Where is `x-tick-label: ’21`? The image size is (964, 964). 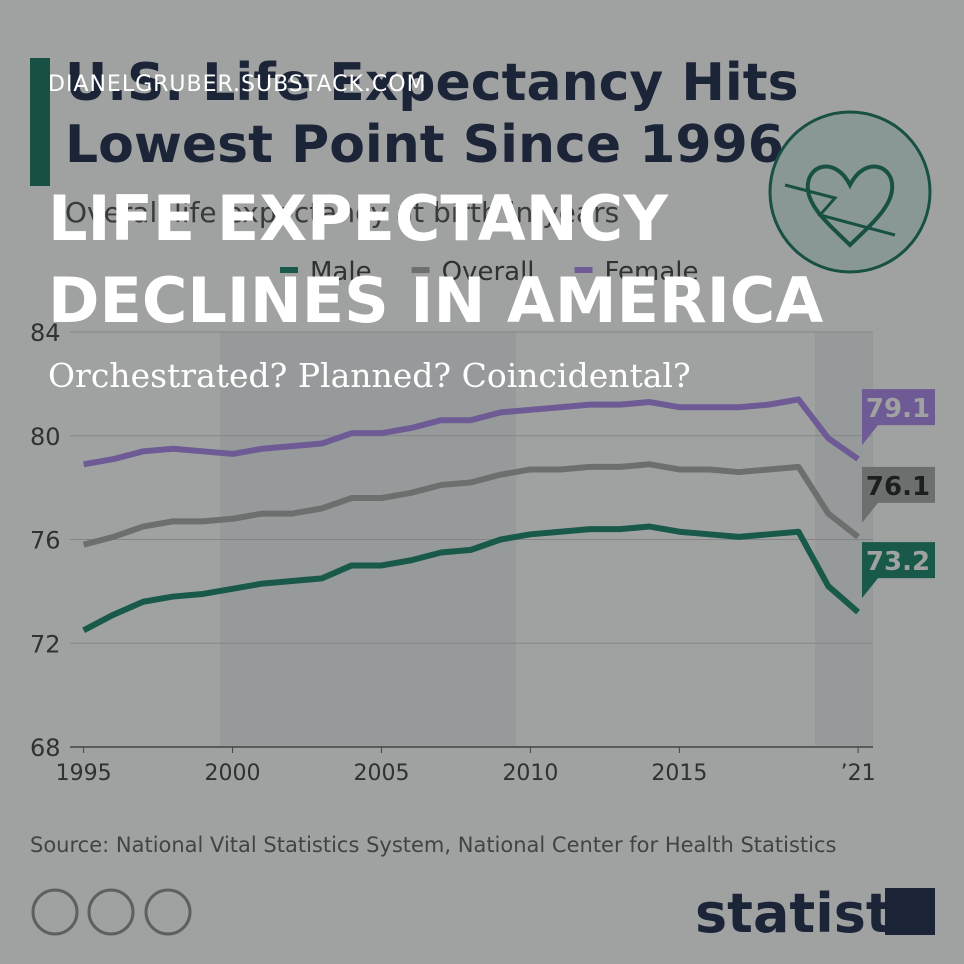
x-tick-label: ’21 is located at coordinates (858, 773).